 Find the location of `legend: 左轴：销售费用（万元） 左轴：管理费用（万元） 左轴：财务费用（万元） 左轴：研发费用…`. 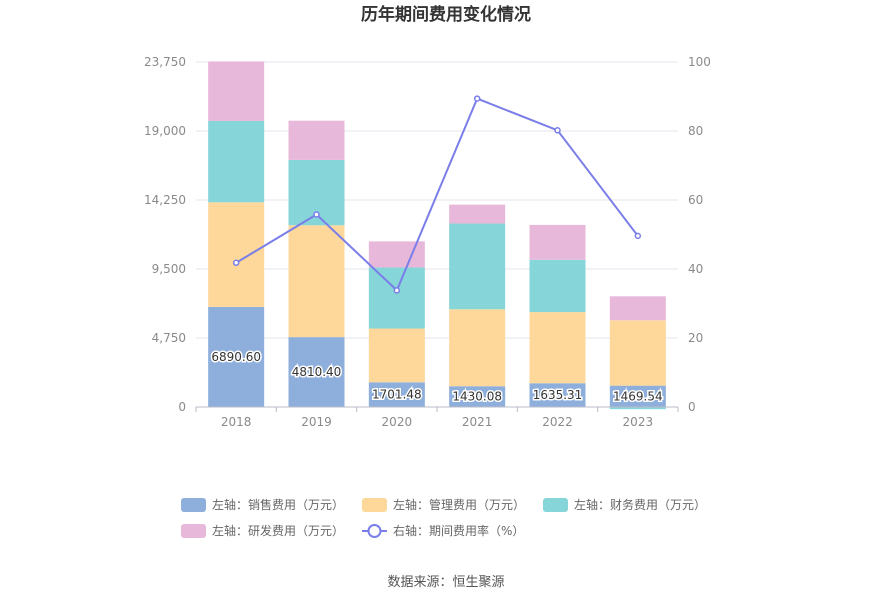

legend: 左轴：销售费用（万元） 左轴：管理费用（万元） 左轴：财务费用（万元） 左轴：研发费用… is located at coordinates (443, 517).